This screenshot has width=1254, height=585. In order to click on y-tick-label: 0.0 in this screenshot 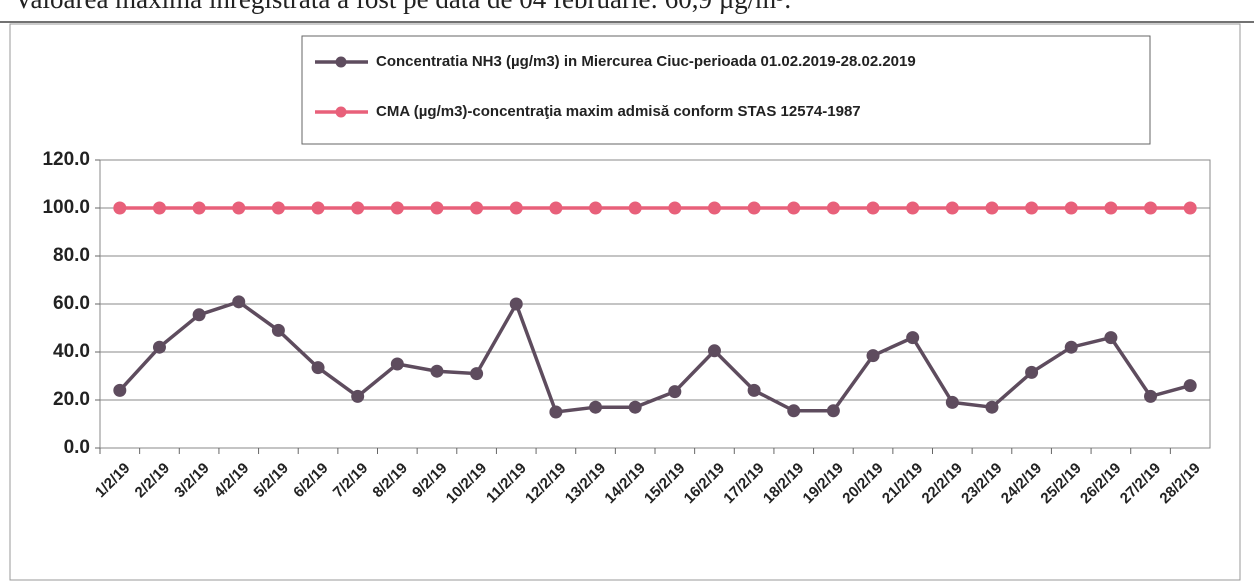, I will do `click(77, 447)`.